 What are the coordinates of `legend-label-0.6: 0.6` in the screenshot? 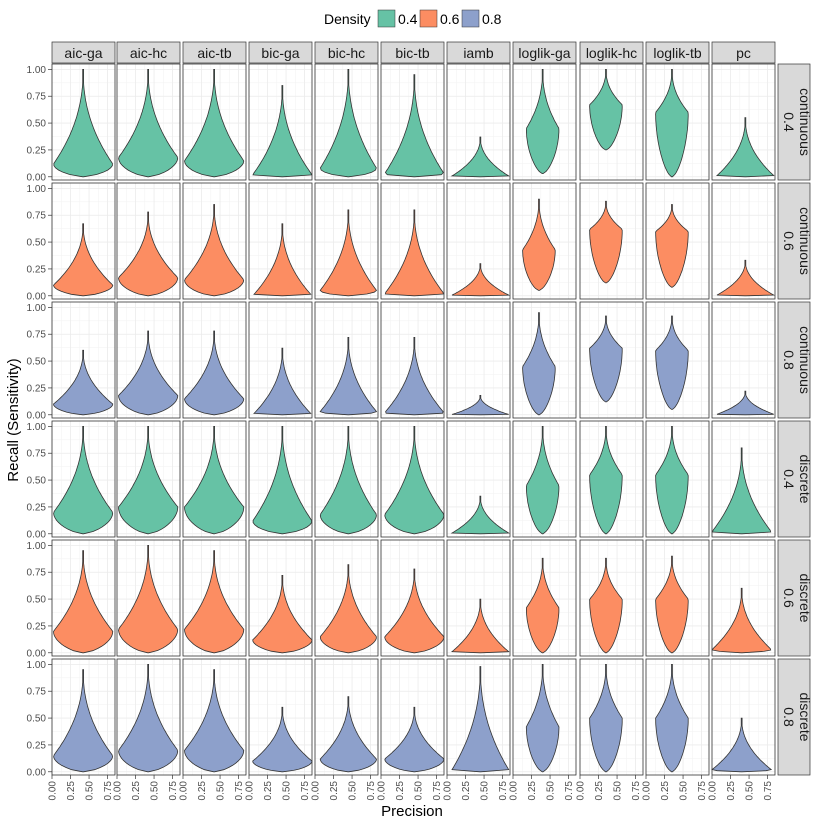 It's located at (450, 19).